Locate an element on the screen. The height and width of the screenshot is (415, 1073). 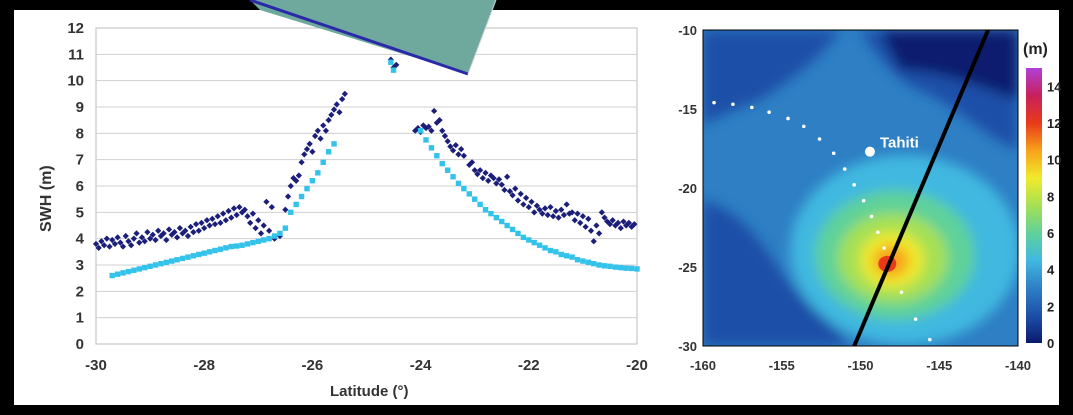
map-x-tick-label: -155 is located at coordinates (782, 365).